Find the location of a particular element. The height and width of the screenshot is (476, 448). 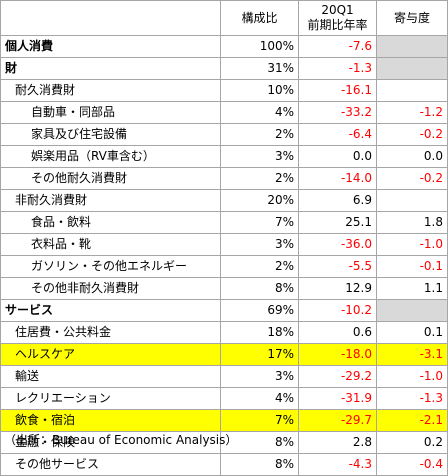

row-label: その他耐久消費財 is located at coordinates (110, 178).